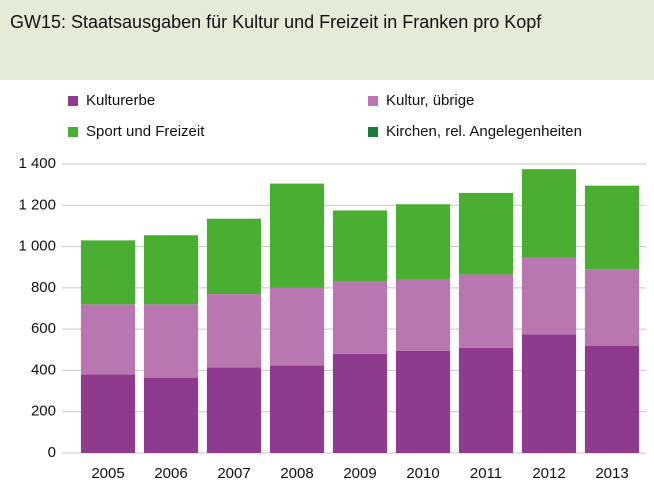  What do you see at coordinates (43, 369) in the screenshot?
I see `y-tick-label: 400` at bounding box center [43, 369].